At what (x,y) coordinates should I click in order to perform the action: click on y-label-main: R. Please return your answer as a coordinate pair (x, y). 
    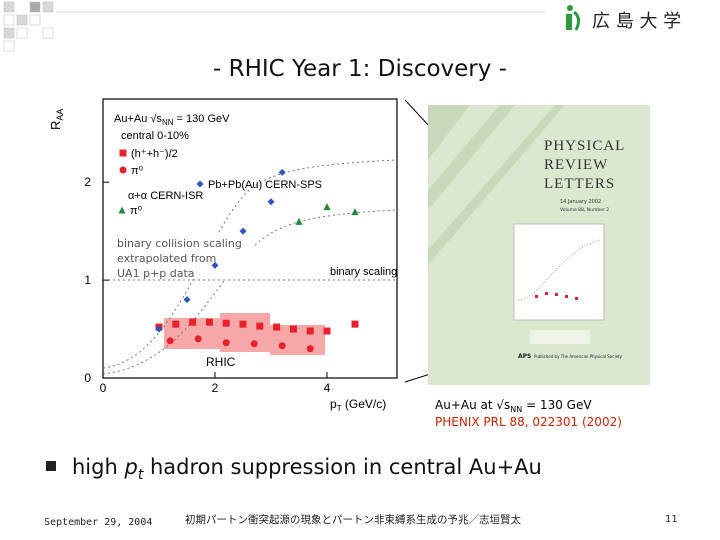
    Looking at the image, I should click on (55, 125).